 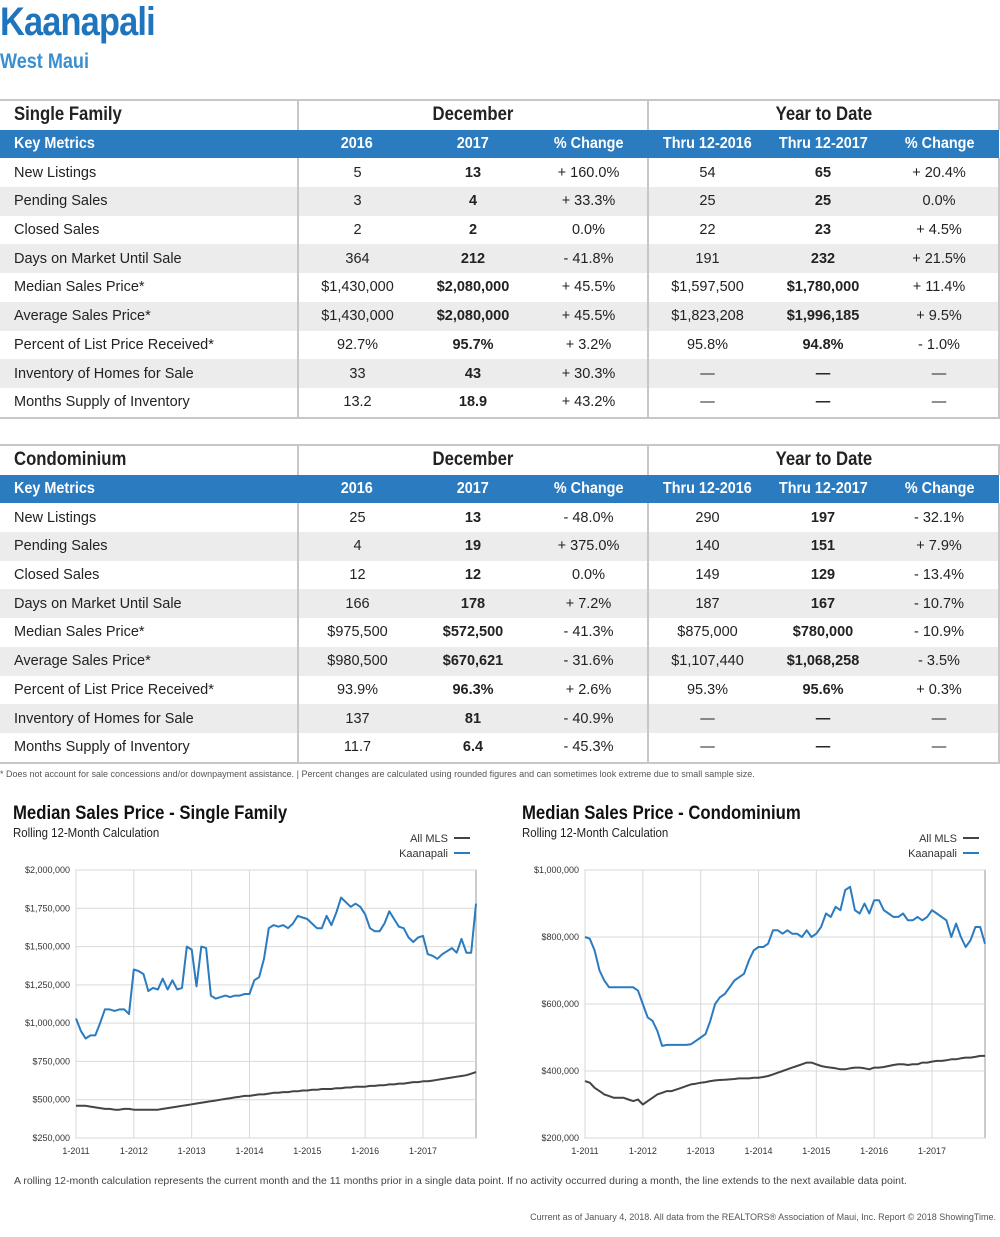 What do you see at coordinates (823, 546) in the screenshot?
I see `metric-value: 151` at bounding box center [823, 546].